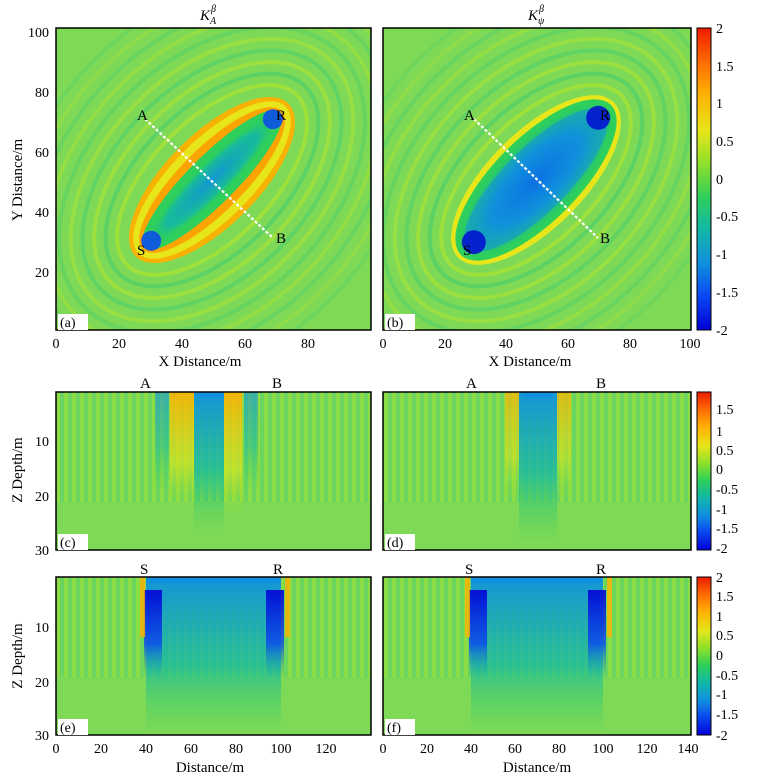  What do you see at coordinates (210, 768) in the screenshot?
I see `x-axis-label-e: Distance/m` at bounding box center [210, 768].